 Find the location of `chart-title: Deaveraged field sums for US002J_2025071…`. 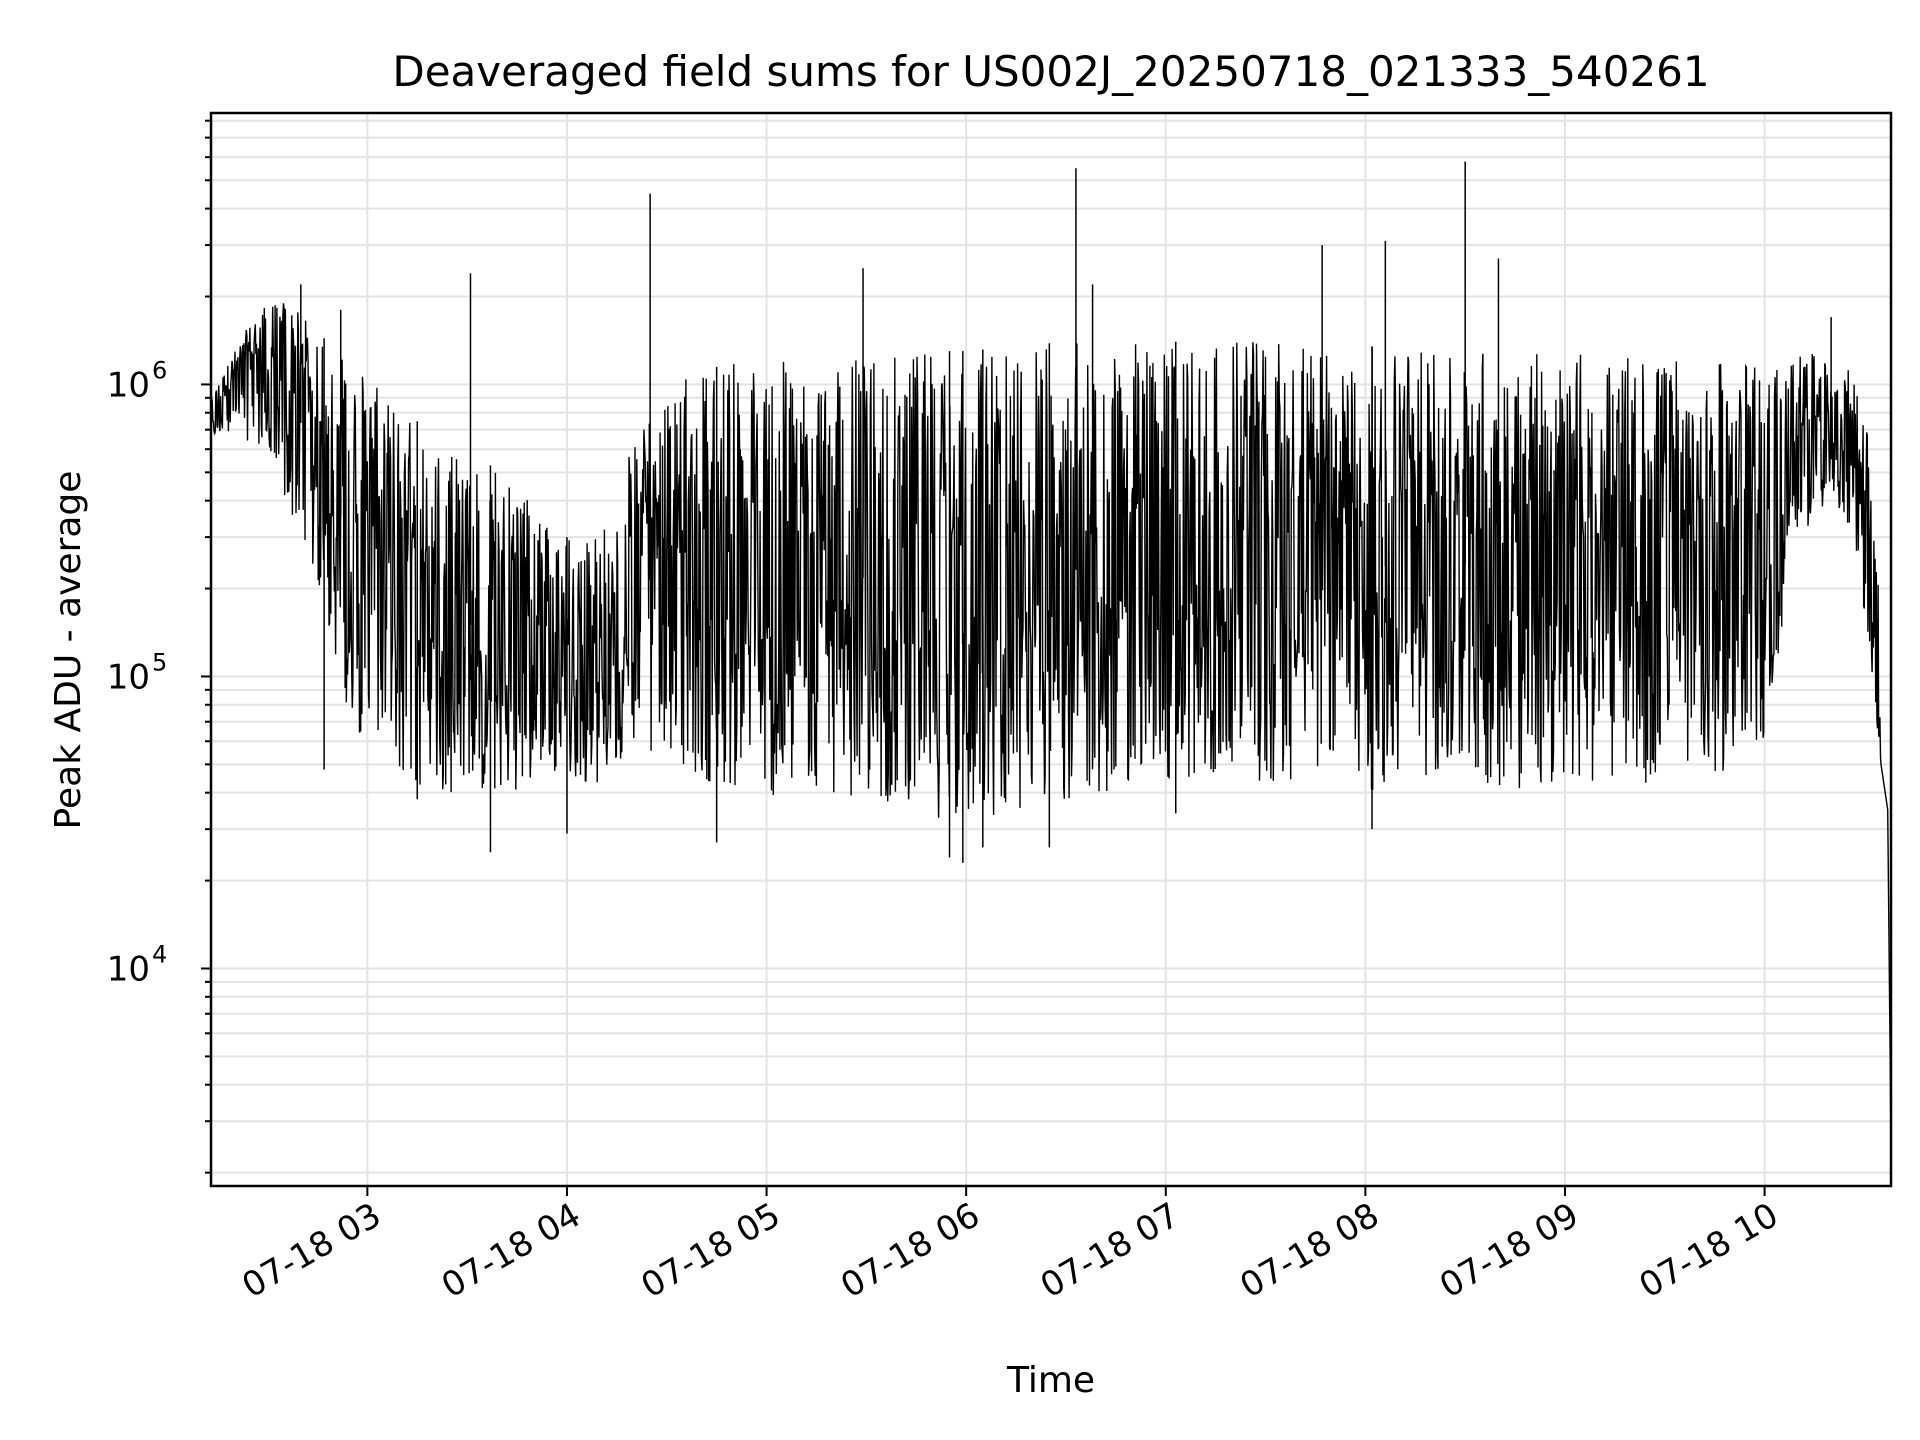

chart-title: Deaveraged field sums for US002J_2025071… is located at coordinates (1050, 71).